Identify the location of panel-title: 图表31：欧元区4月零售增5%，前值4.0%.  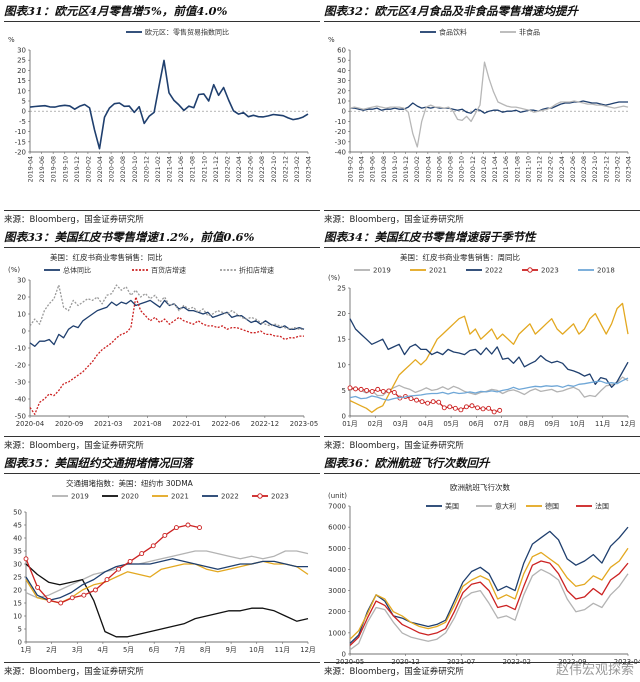
(116, 11).